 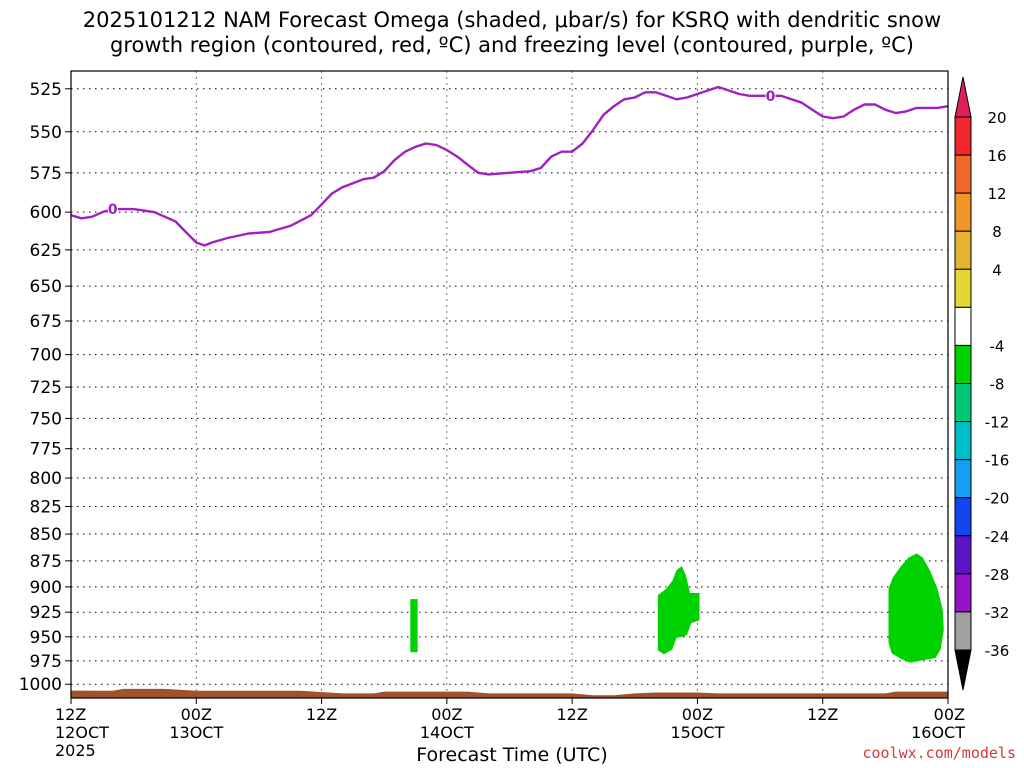 I want to click on colorbar-label: -20, so click(x=997, y=499).